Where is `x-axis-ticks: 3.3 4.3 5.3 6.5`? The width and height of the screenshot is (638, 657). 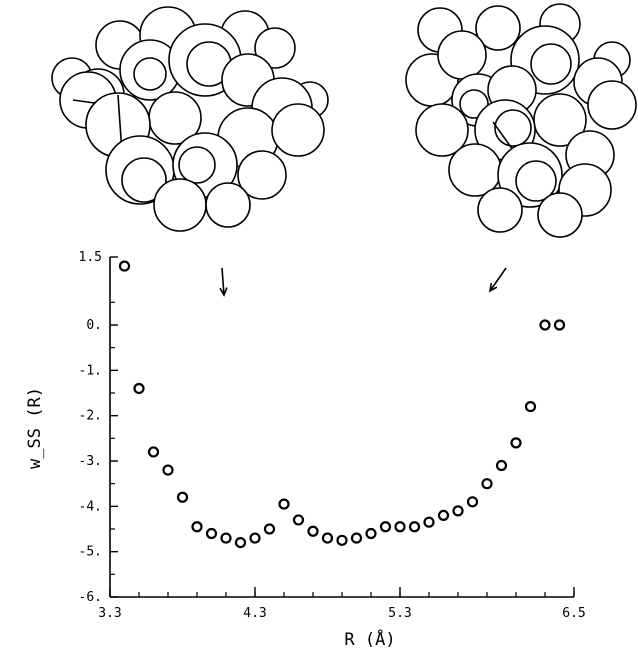
x-axis-ticks: 3.3 4.3 5.3 6.5 is located at coordinates (342, 604).